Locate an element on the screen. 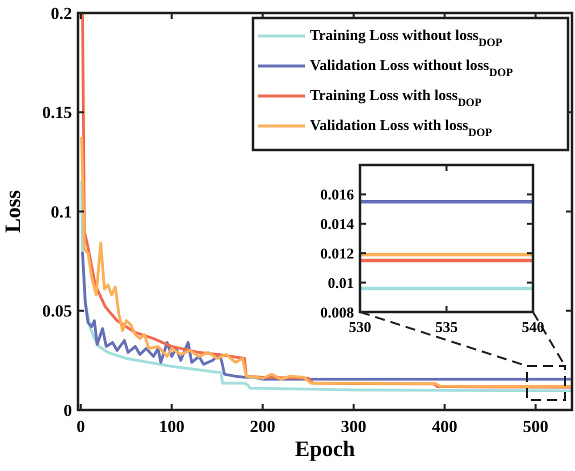 This screenshot has height=471, width=575. y-tick-label: 0.014 is located at coordinates (337, 225).